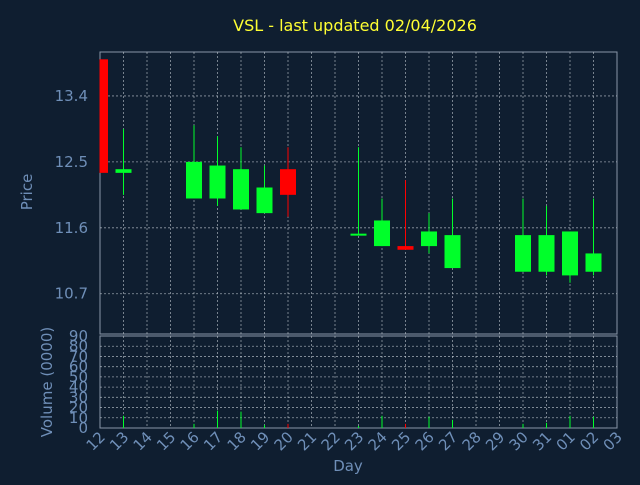  What do you see at coordinates (307, 441) in the screenshot?
I see `x-tick-label: 21` at bounding box center [307, 441].